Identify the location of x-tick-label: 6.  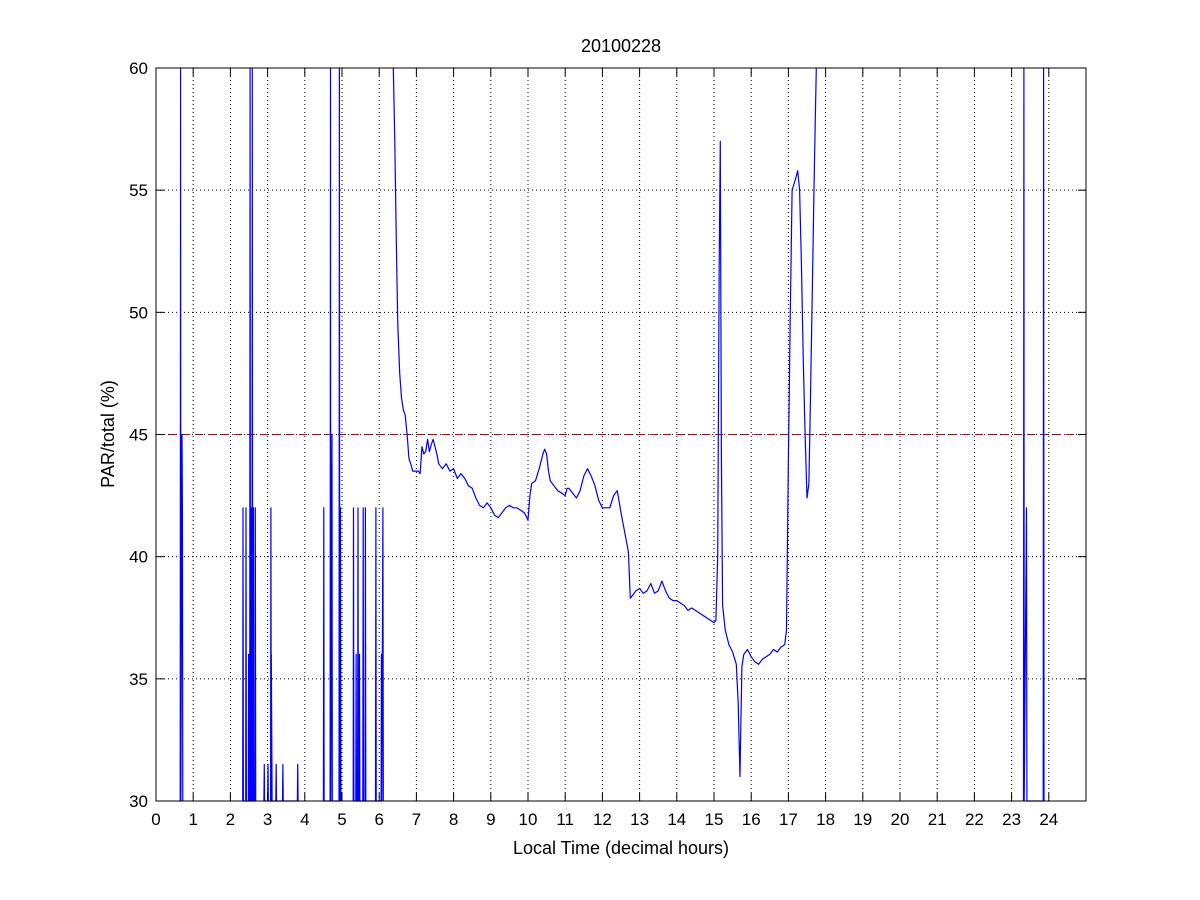
(378, 819).